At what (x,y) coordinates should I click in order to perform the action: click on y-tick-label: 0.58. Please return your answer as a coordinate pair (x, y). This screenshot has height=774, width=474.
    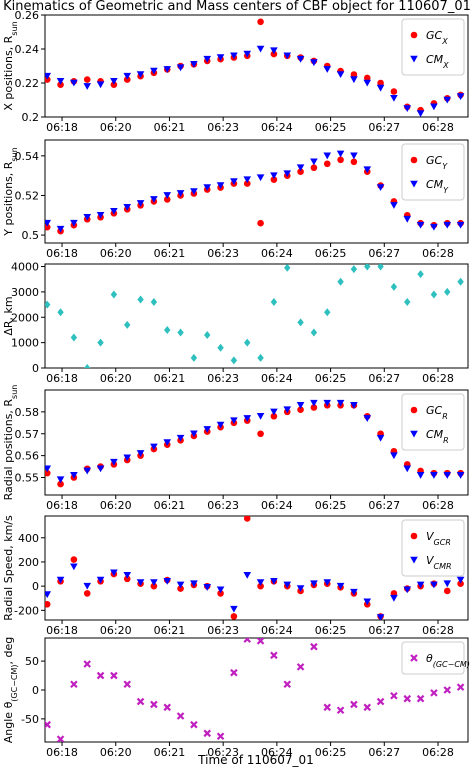
    Looking at the image, I should click on (27, 412).